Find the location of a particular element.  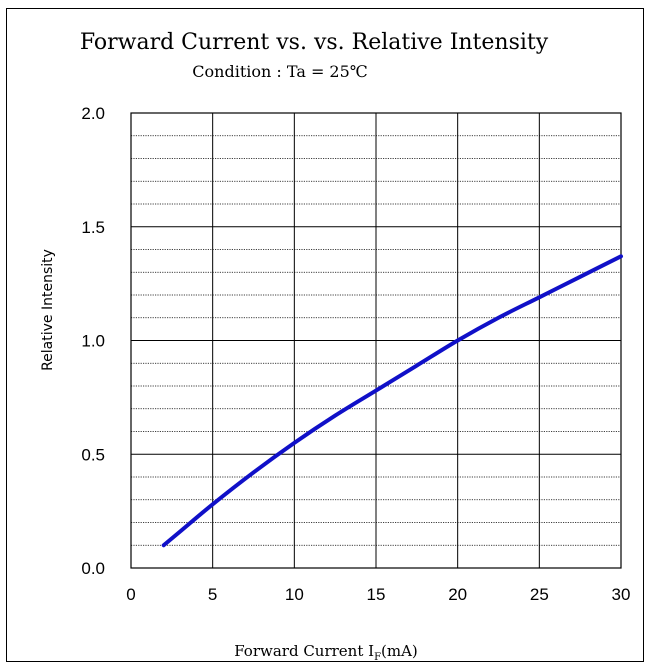

y-tick-label: 1.5 is located at coordinates (93, 227).